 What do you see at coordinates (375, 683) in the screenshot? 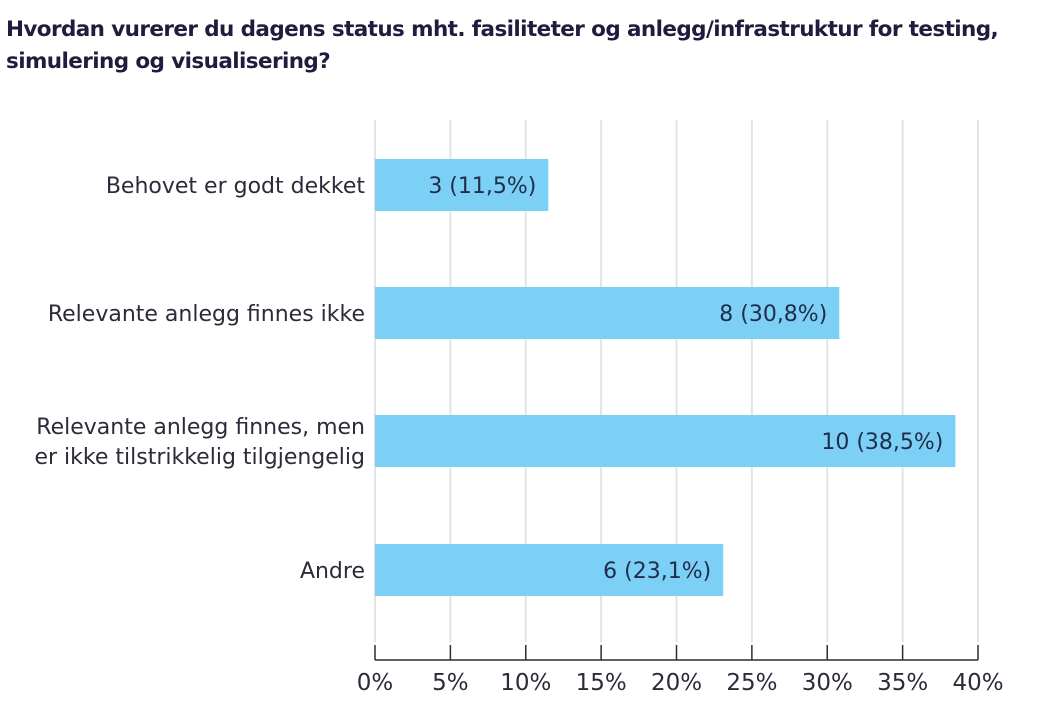
I see `x-tick-label: 0%` at bounding box center [375, 683].